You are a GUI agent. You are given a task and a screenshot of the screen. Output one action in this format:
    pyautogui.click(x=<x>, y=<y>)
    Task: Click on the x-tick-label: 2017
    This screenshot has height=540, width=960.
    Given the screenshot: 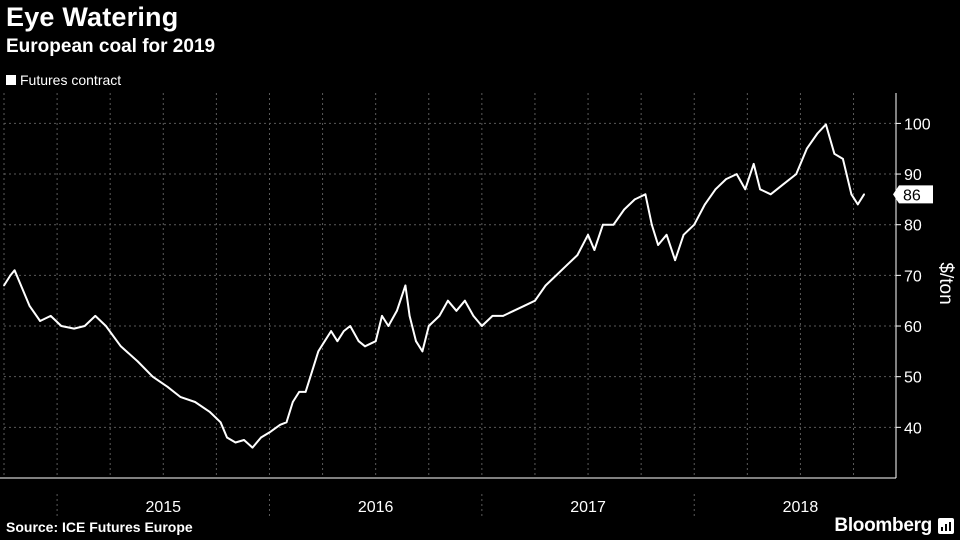 What is the action you would take?
    pyautogui.click(x=588, y=507)
    